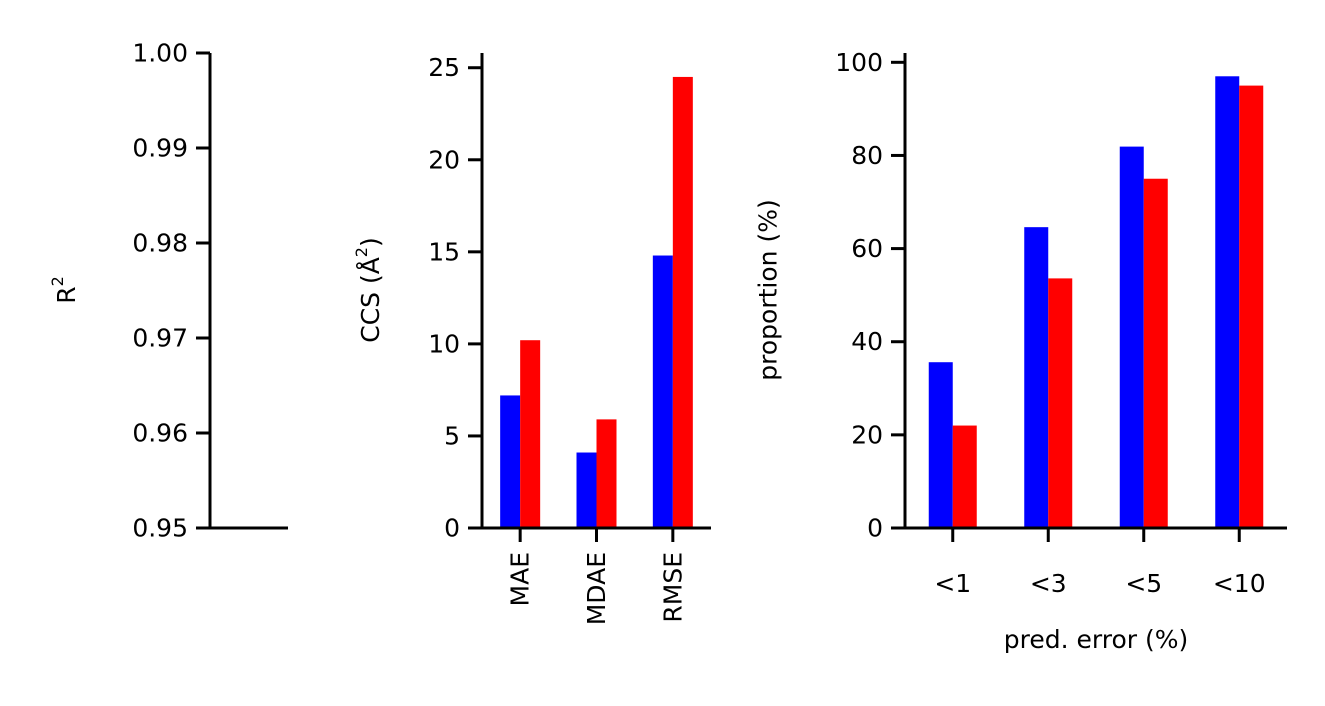 This screenshot has width=1325, height=706. What do you see at coordinates (57, 281) in the screenshot?
I see `r2-ylabel-sup: 2` at bounding box center [57, 281].